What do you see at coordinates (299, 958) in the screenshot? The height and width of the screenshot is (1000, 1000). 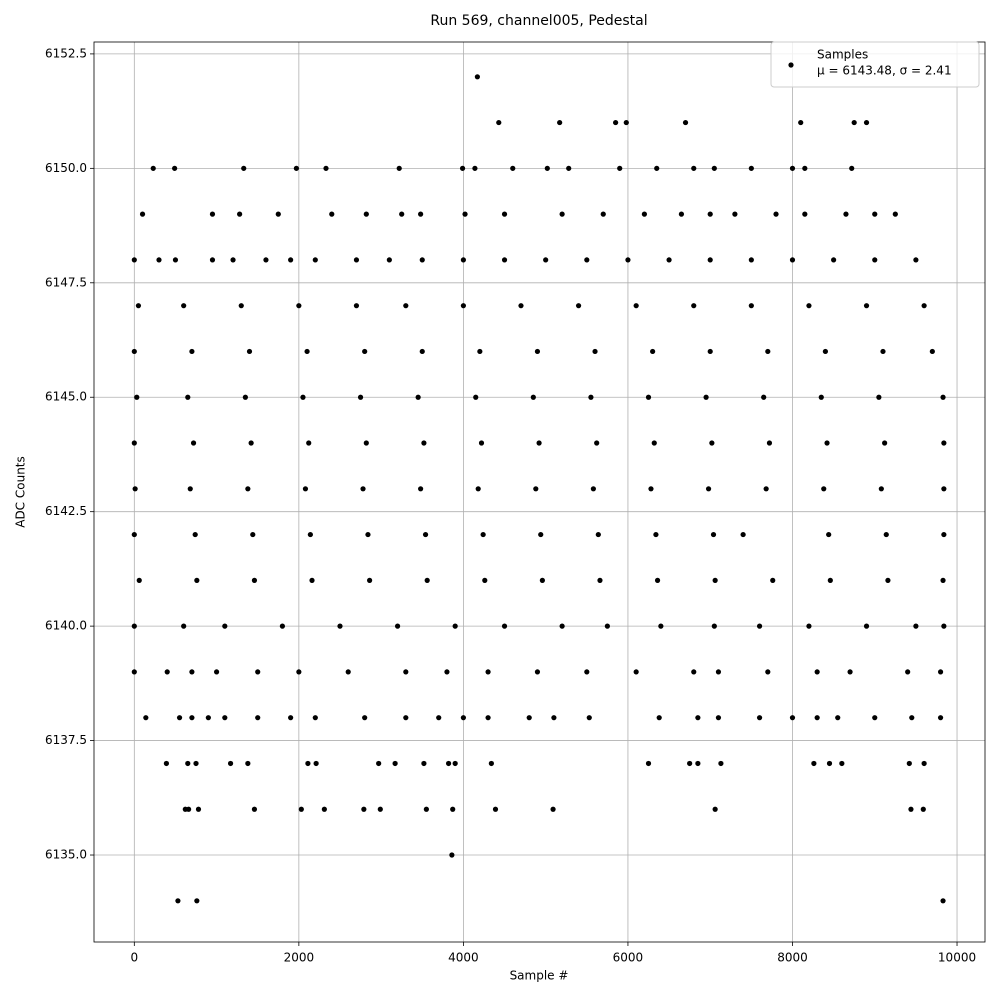 I see `x-tick-label: 2000` at bounding box center [299, 958].